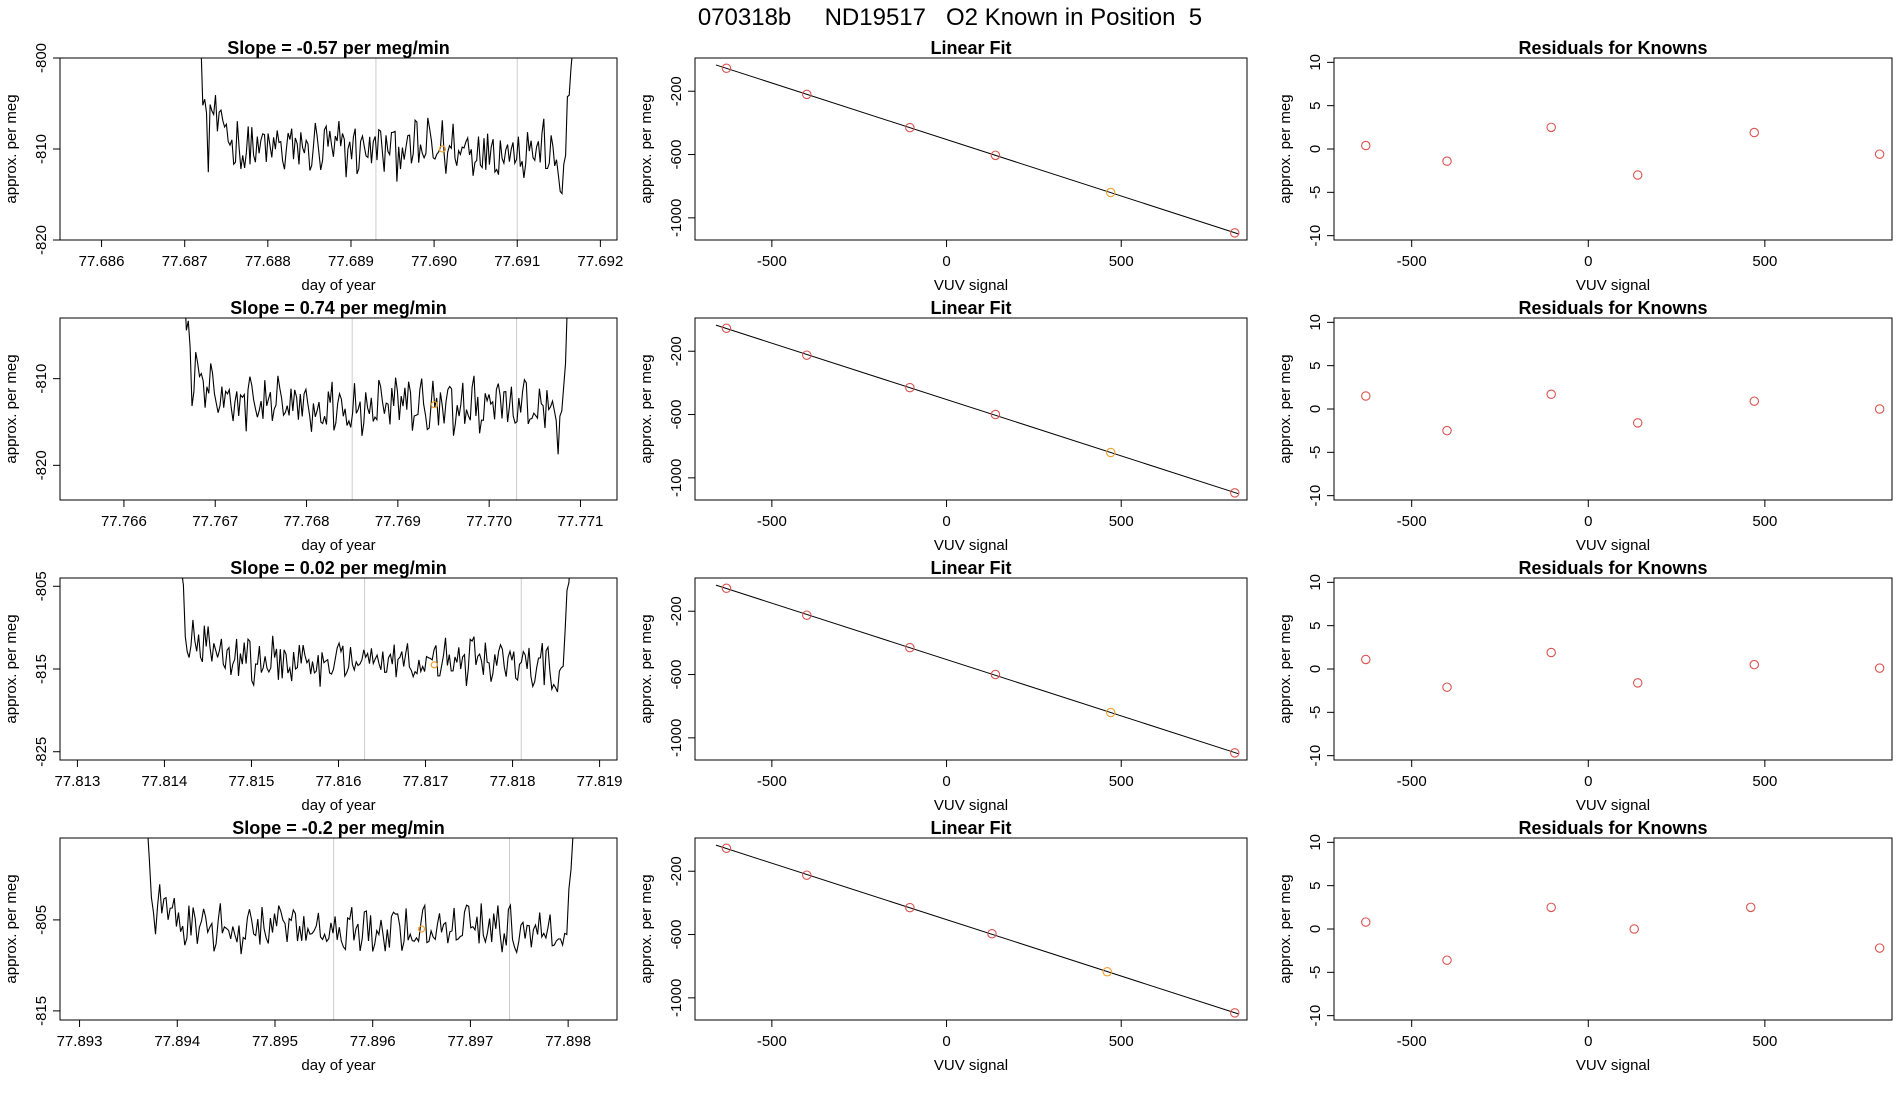  I want to click on y-tick-label: -800, so click(41, 58).